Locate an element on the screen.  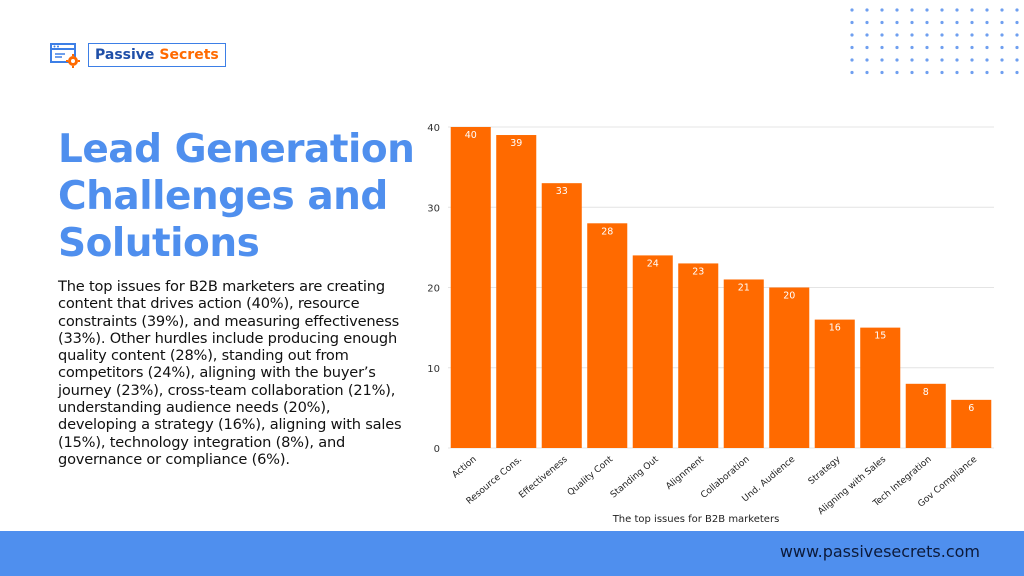
x-tick-label: Standing Out is located at coordinates (635, 477).